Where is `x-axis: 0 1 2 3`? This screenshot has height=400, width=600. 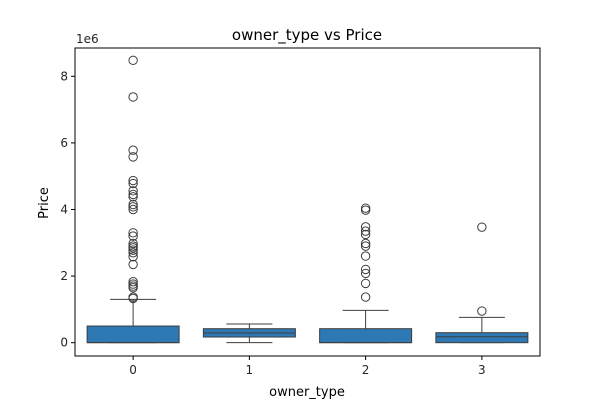
x-axis: 0 1 2 3 is located at coordinates (307, 366).